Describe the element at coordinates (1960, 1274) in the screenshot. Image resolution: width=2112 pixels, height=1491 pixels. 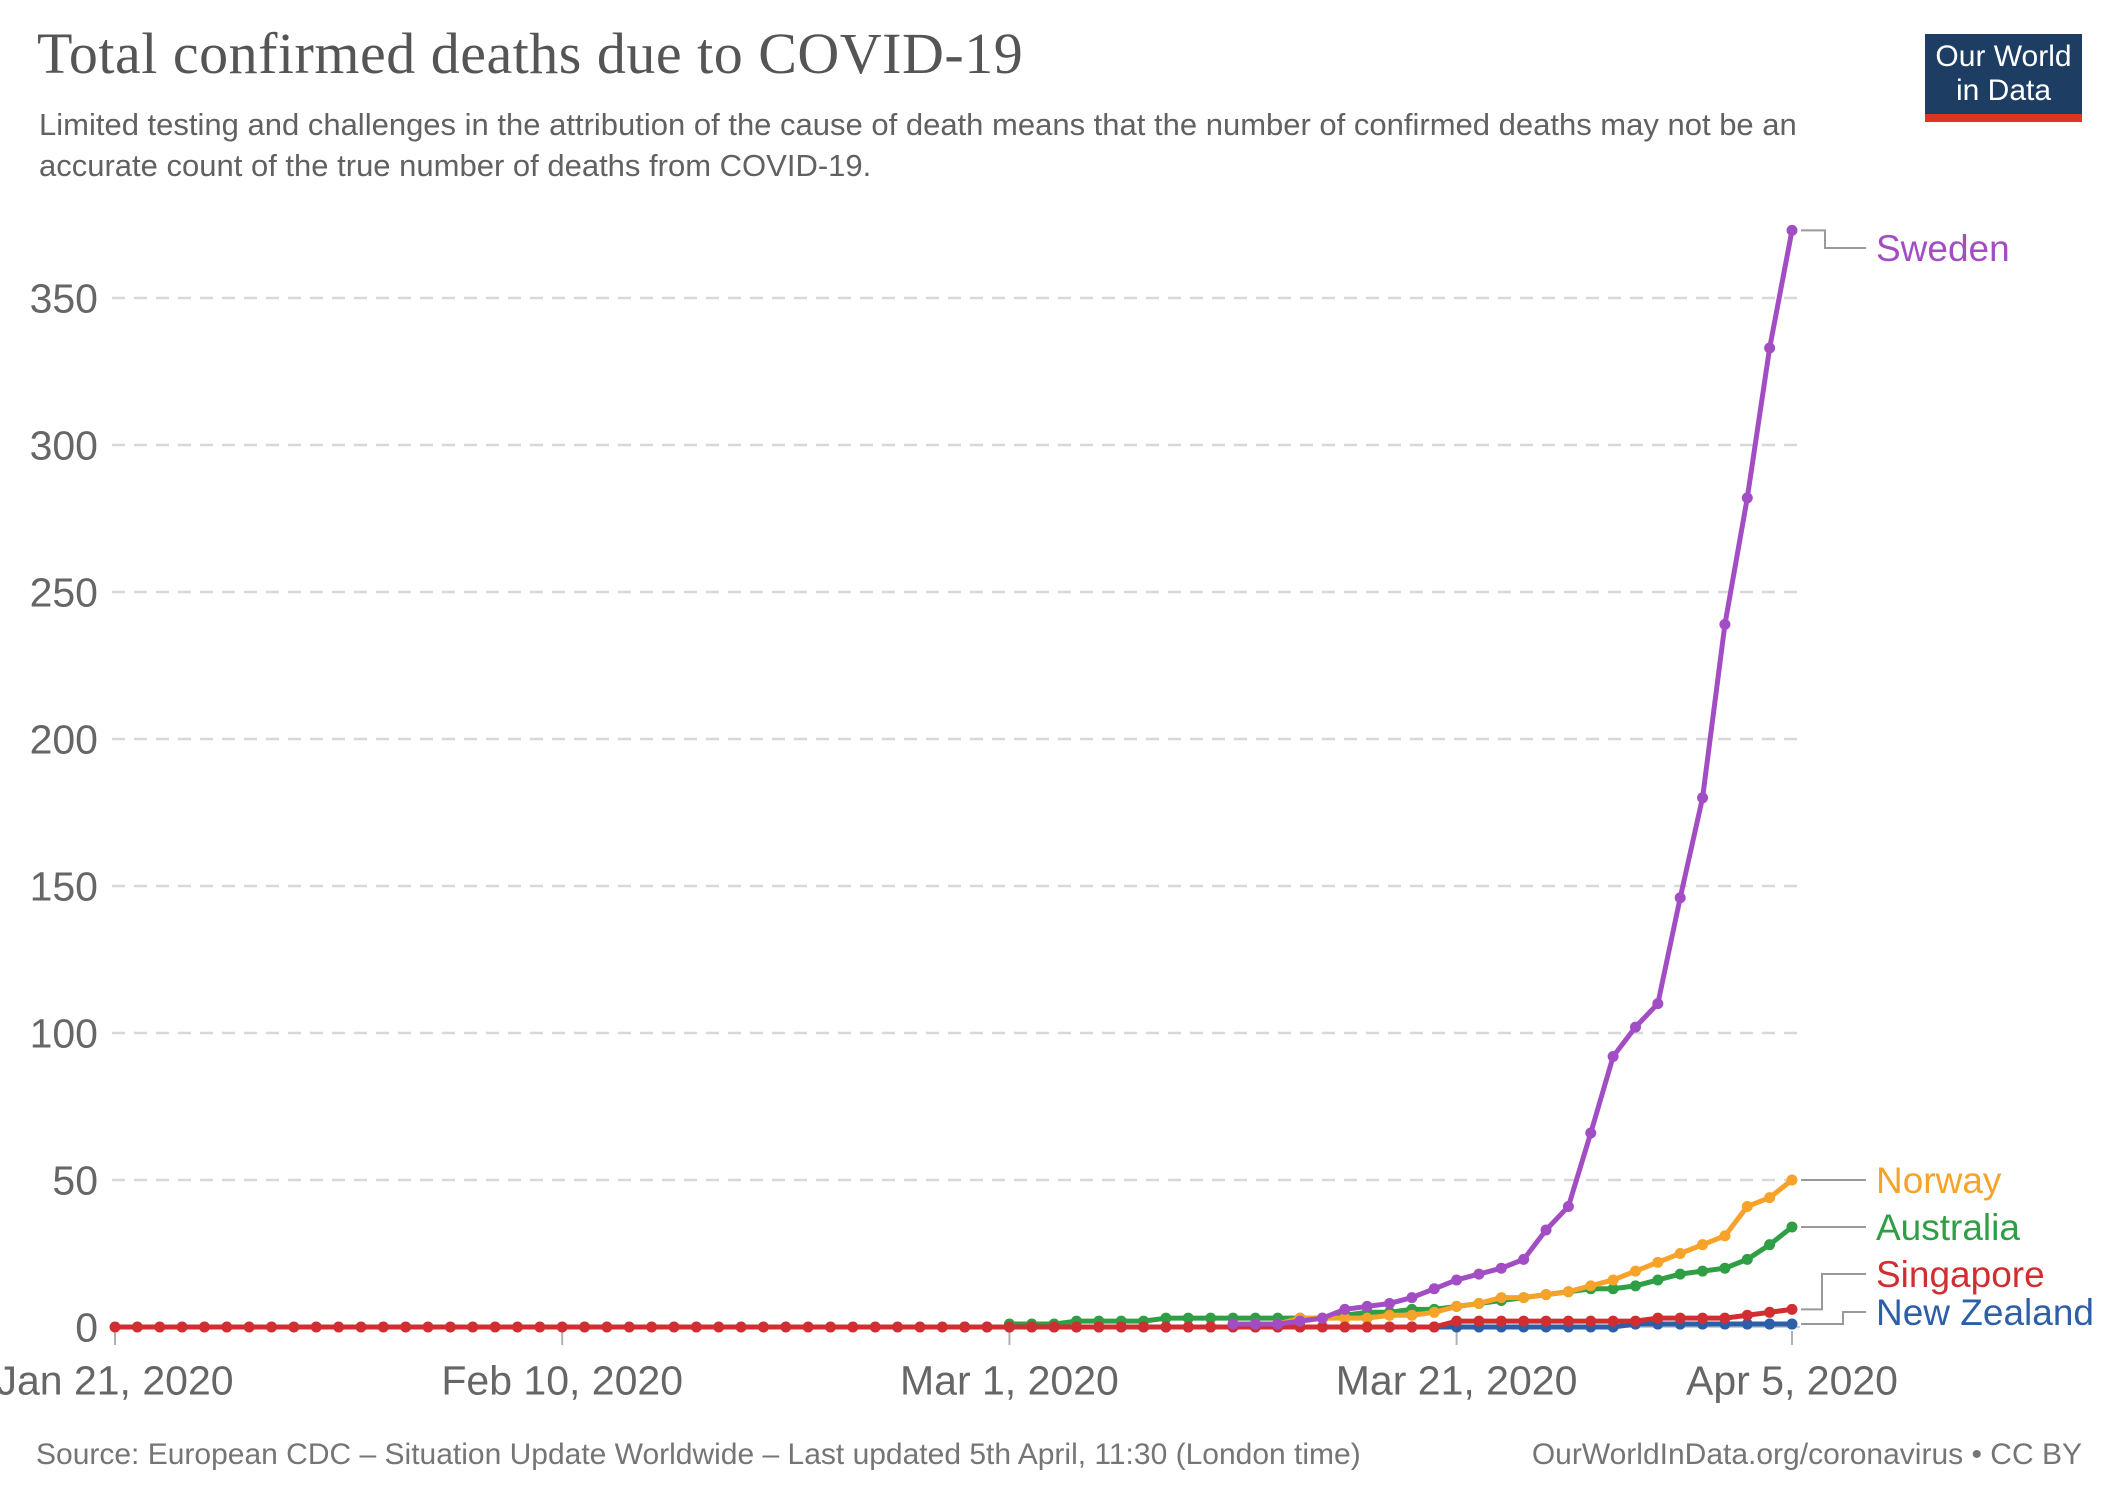
I see `legend-label-singapore: Singapore` at that location.